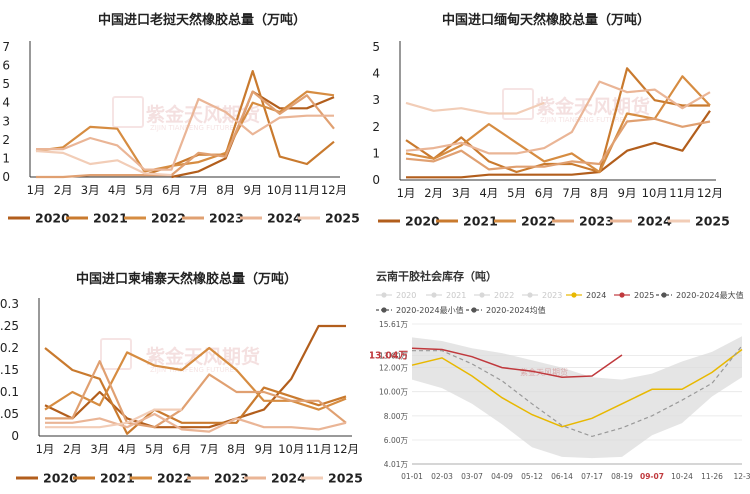  What do you see at coordinates (393, 356) in the screenshot?
I see `yunnan-y-tick-label: 13.00万` at bounding box center [393, 356].